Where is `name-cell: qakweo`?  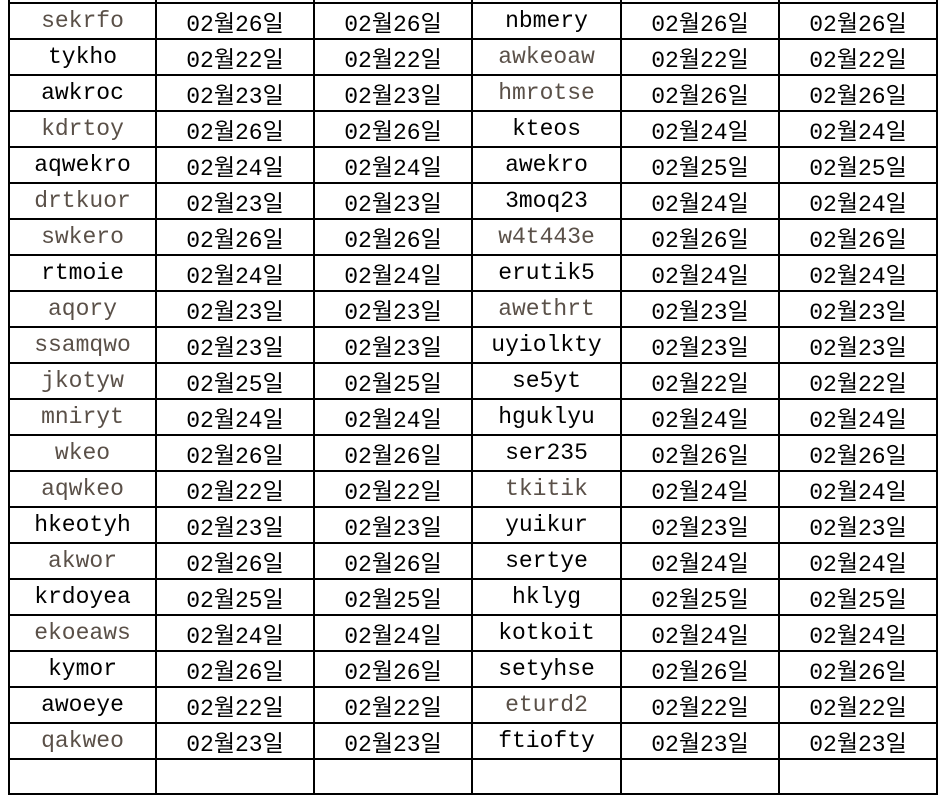
name-cell: qakweo is located at coordinates (82, 741).